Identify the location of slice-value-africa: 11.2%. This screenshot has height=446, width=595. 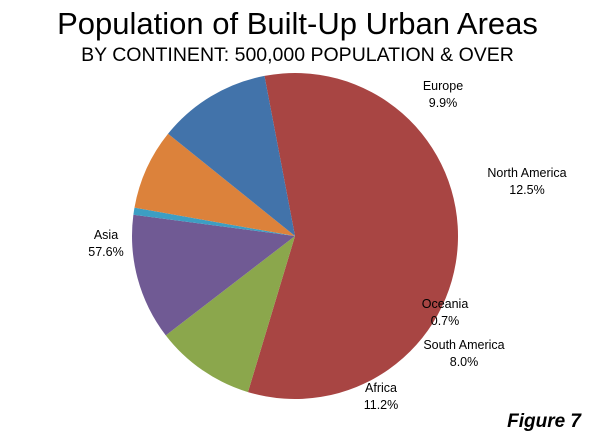
(381, 405).